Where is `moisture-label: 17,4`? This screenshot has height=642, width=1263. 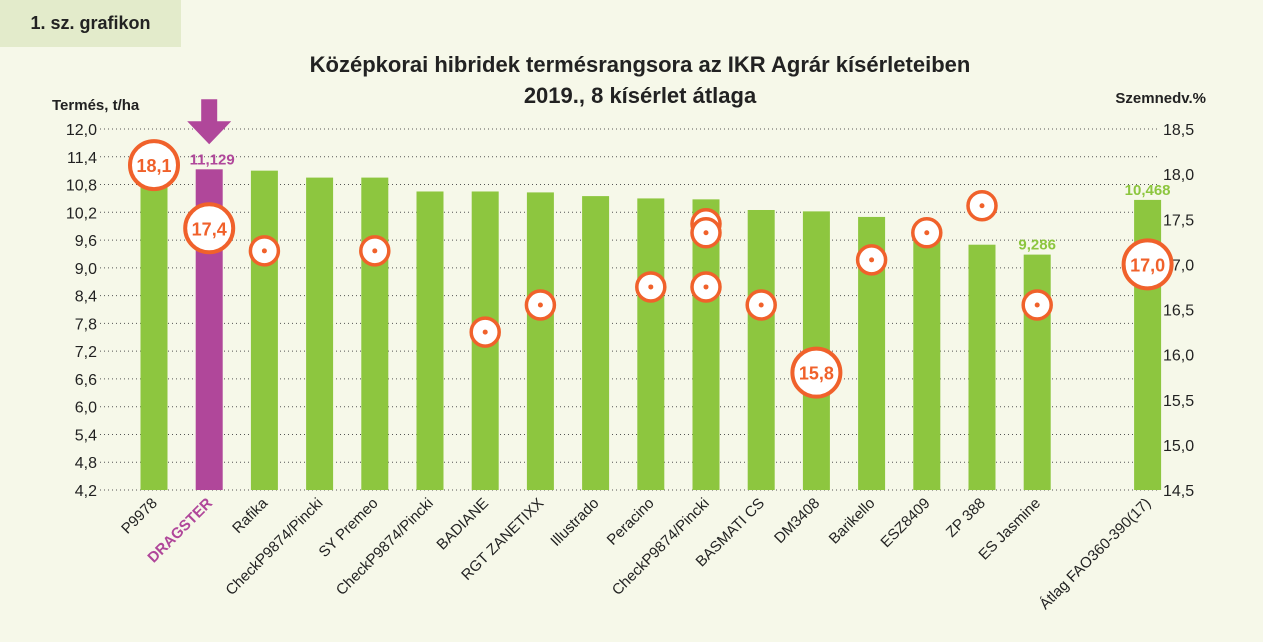
moisture-label: 17,4 is located at coordinates (209, 229).